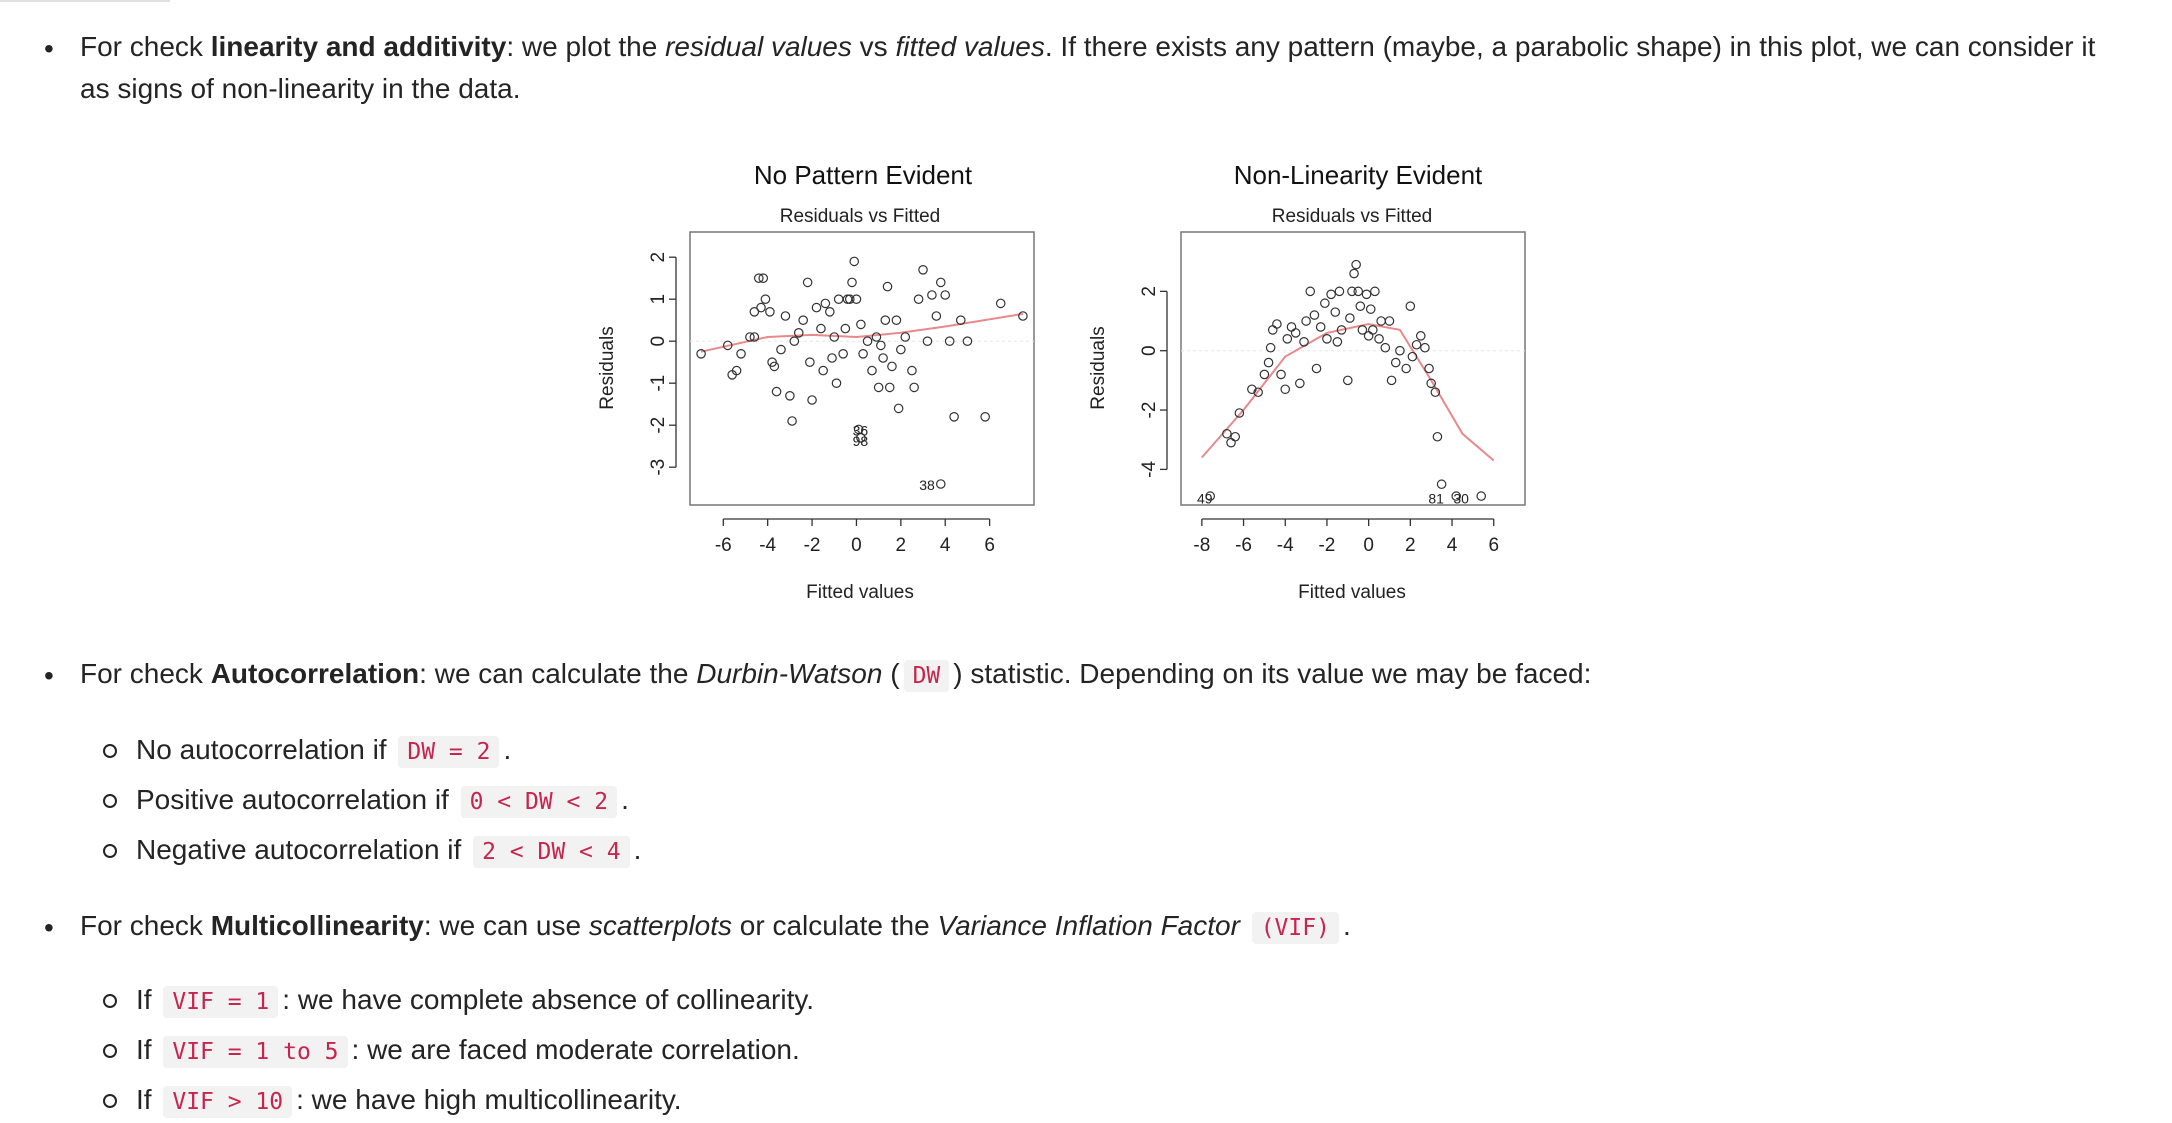 The width and height of the screenshot is (2172, 1123). Describe the element at coordinates (658, 257) in the screenshot. I see `y-tick-label: 2` at that location.